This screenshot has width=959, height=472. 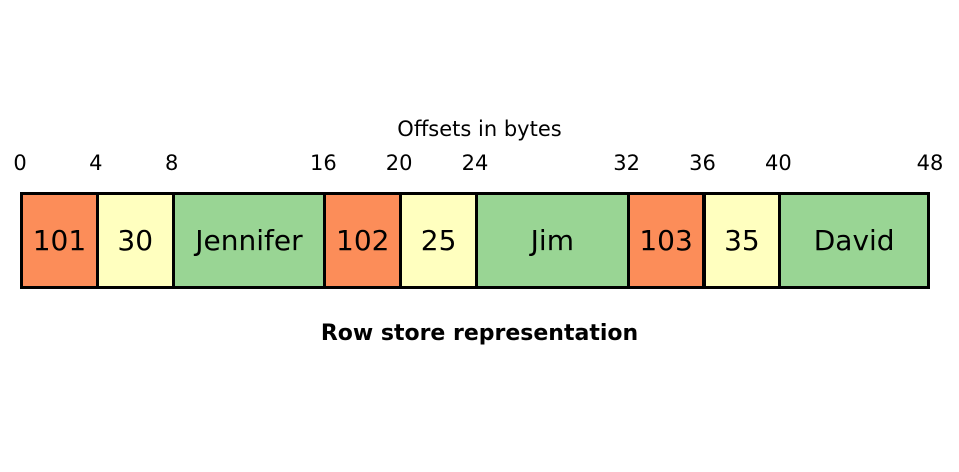 What do you see at coordinates (702, 163) in the screenshot?
I see `offset-label: 36` at bounding box center [702, 163].